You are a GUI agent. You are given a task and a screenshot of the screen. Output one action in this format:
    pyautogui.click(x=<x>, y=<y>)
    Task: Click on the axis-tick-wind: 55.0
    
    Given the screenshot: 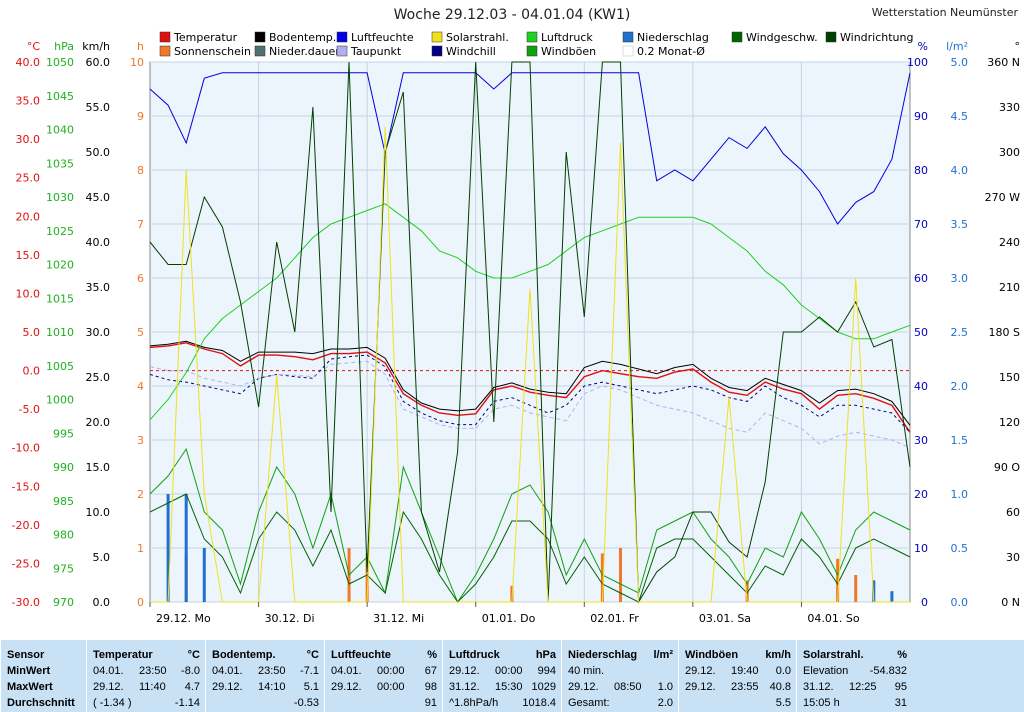 What is the action you would take?
    pyautogui.click(x=98, y=107)
    